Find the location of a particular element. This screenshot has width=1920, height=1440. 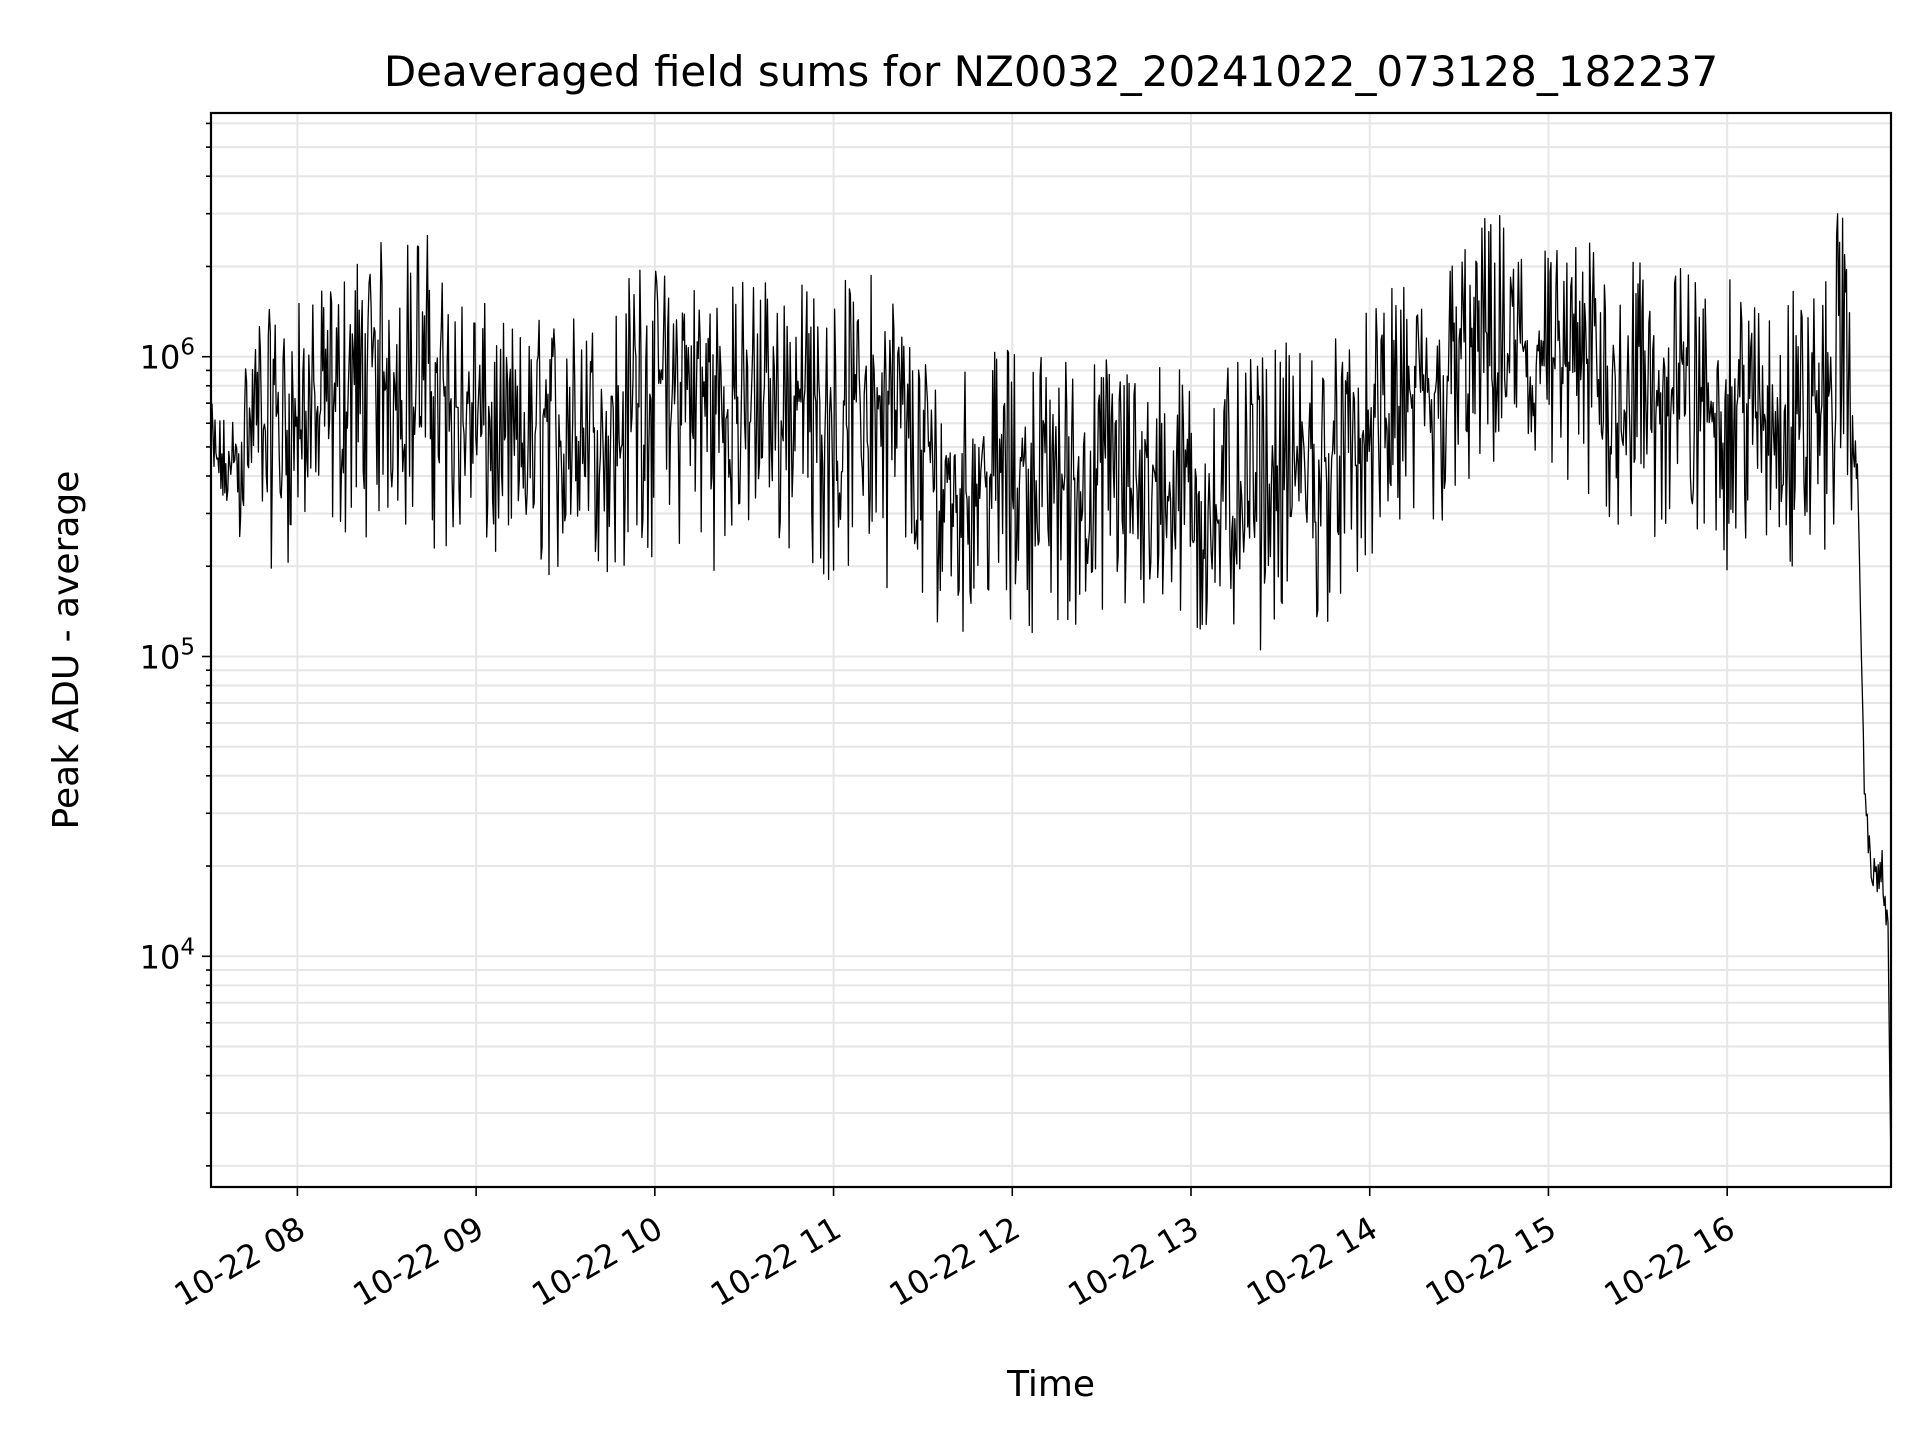

y-axis-label: Peak ADU - average is located at coordinates (66, 650).